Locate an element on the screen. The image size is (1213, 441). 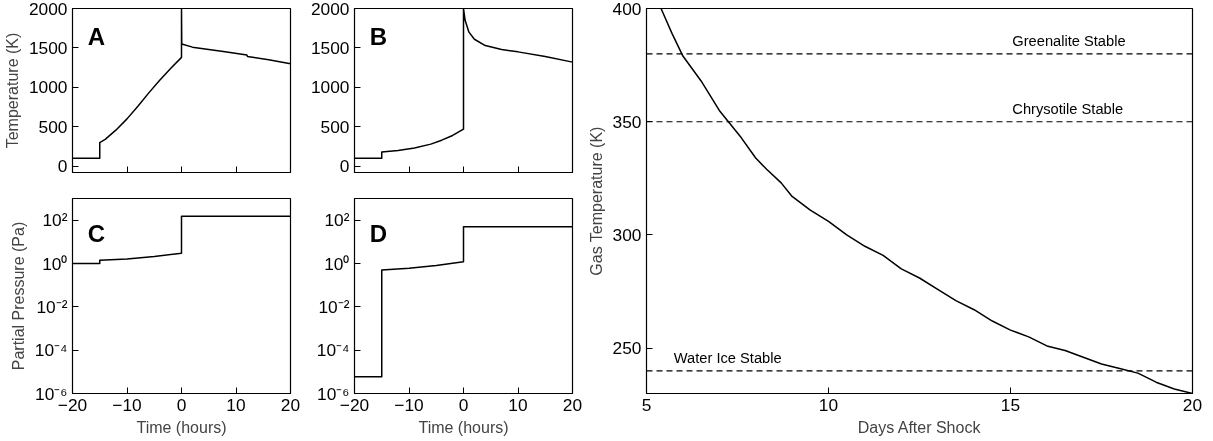
y-axis-title: Partial Pressure (Pa) is located at coordinates (18, 296).